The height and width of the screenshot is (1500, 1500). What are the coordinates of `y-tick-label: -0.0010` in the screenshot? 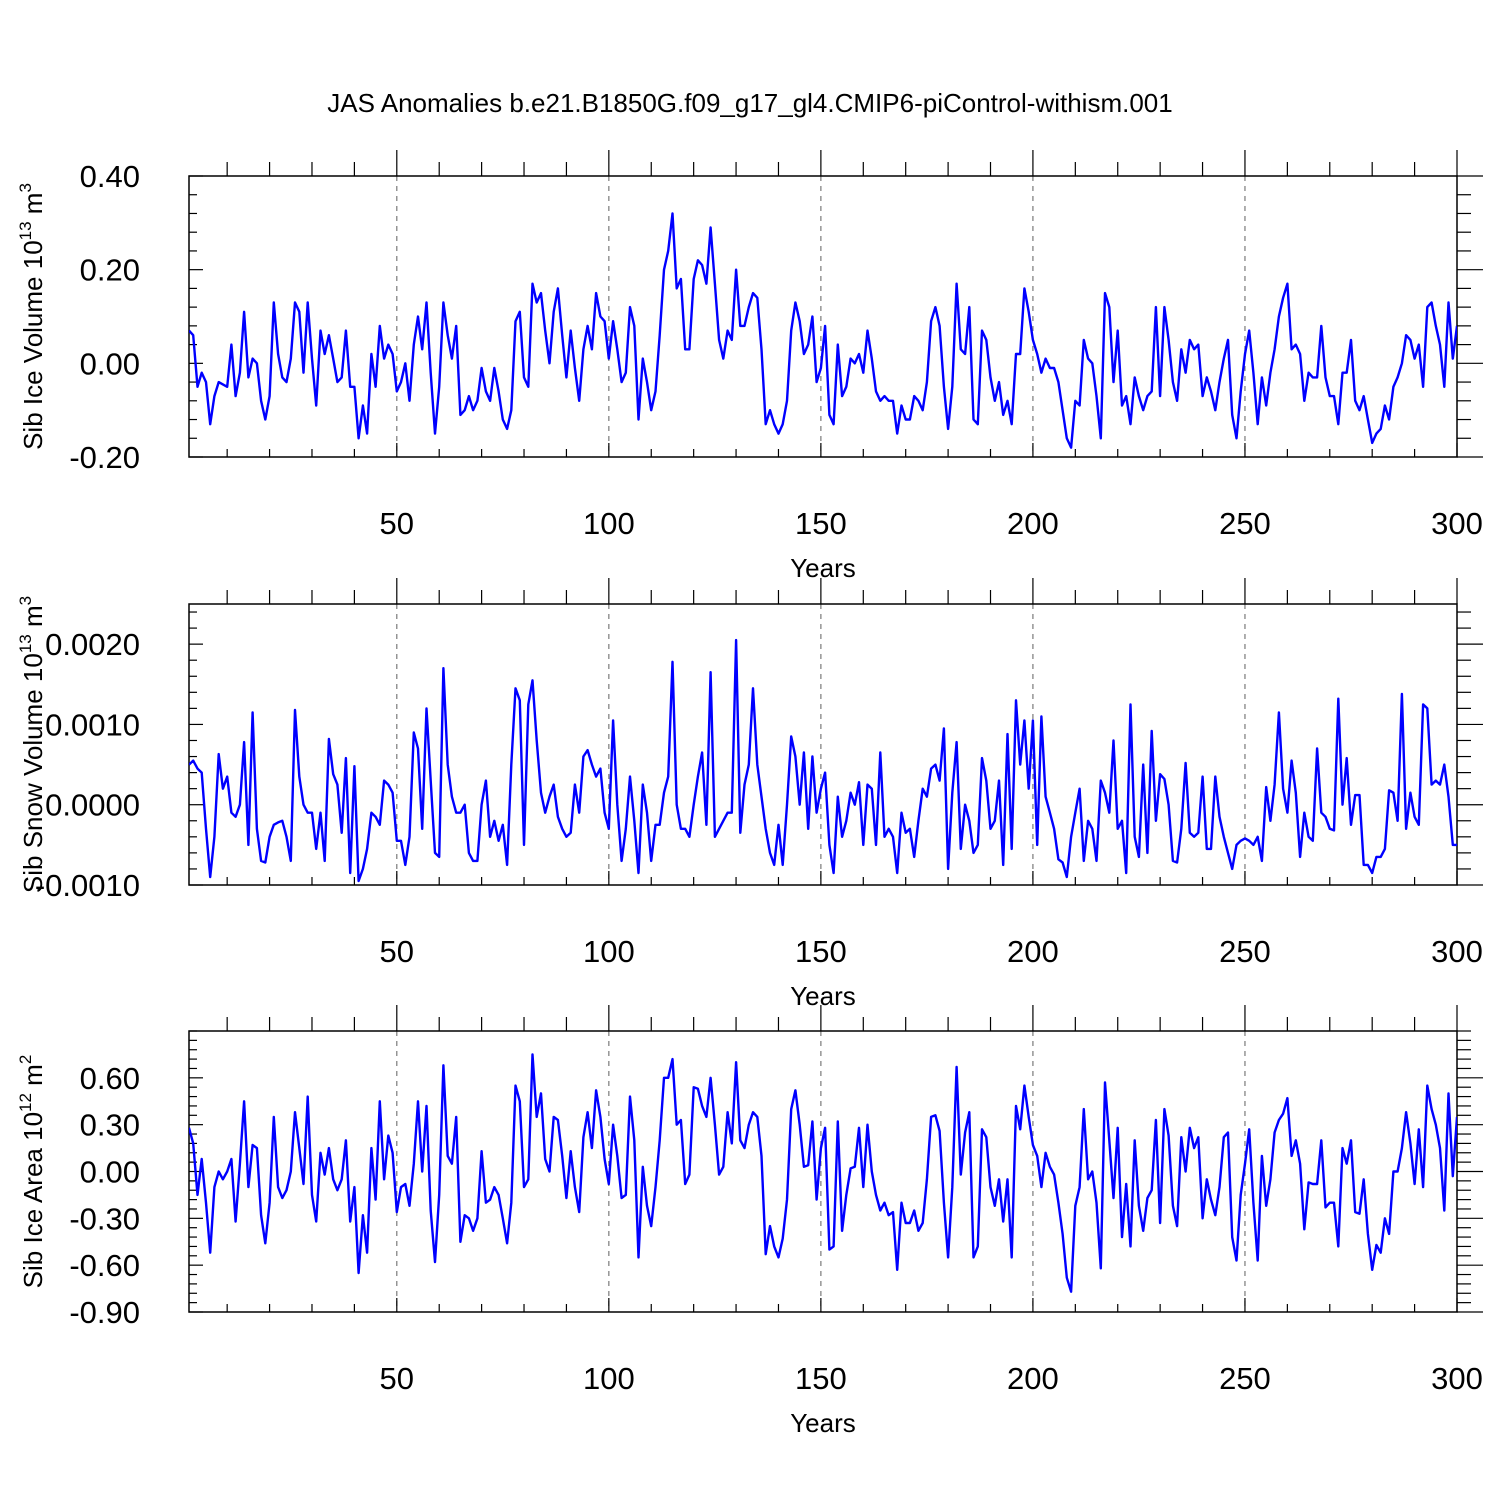 It's located at (87, 885).